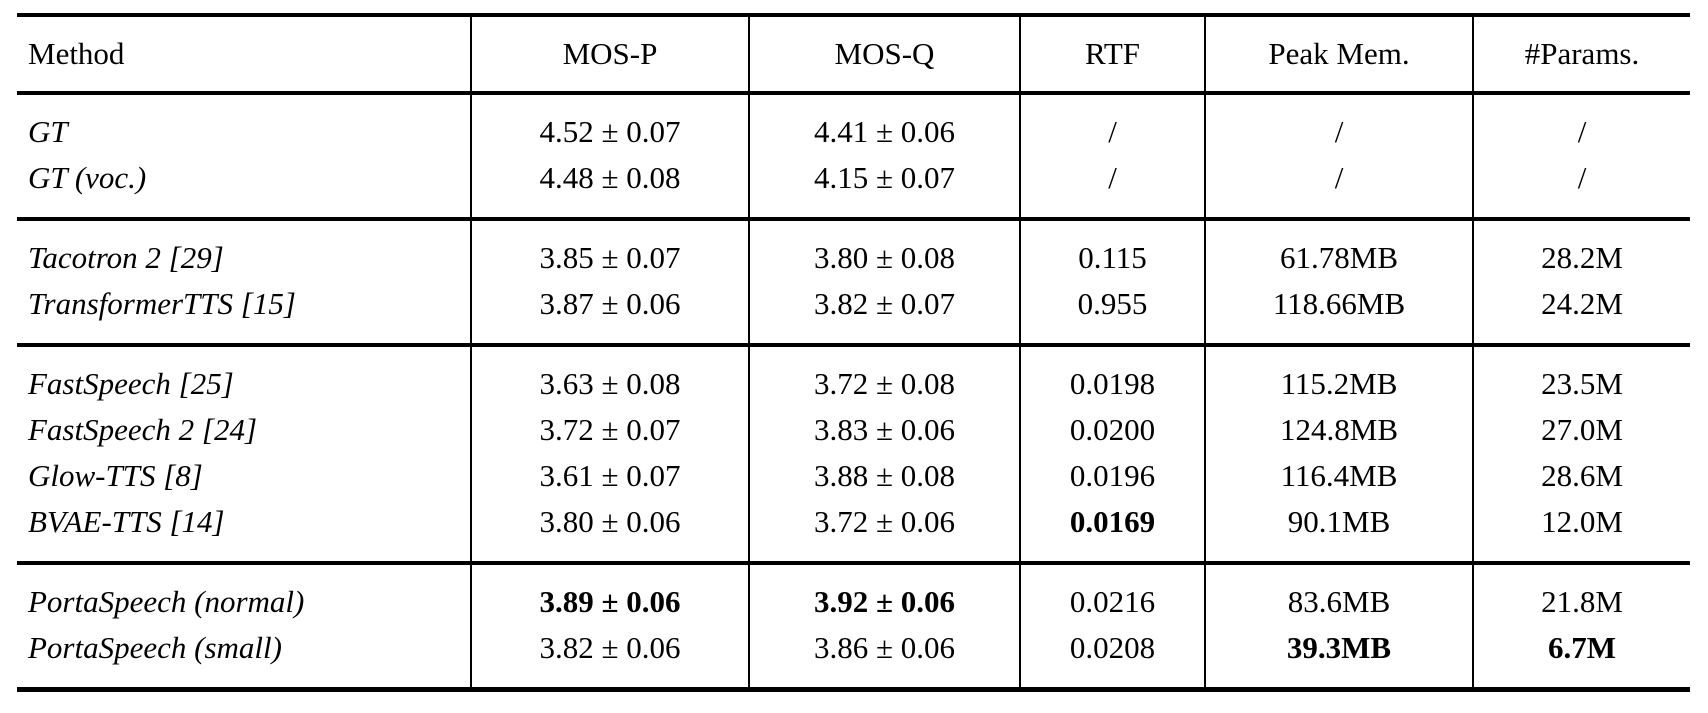 The height and width of the screenshot is (713, 1708). What do you see at coordinates (1112, 54) in the screenshot?
I see `col-header-rtf: RTF` at bounding box center [1112, 54].